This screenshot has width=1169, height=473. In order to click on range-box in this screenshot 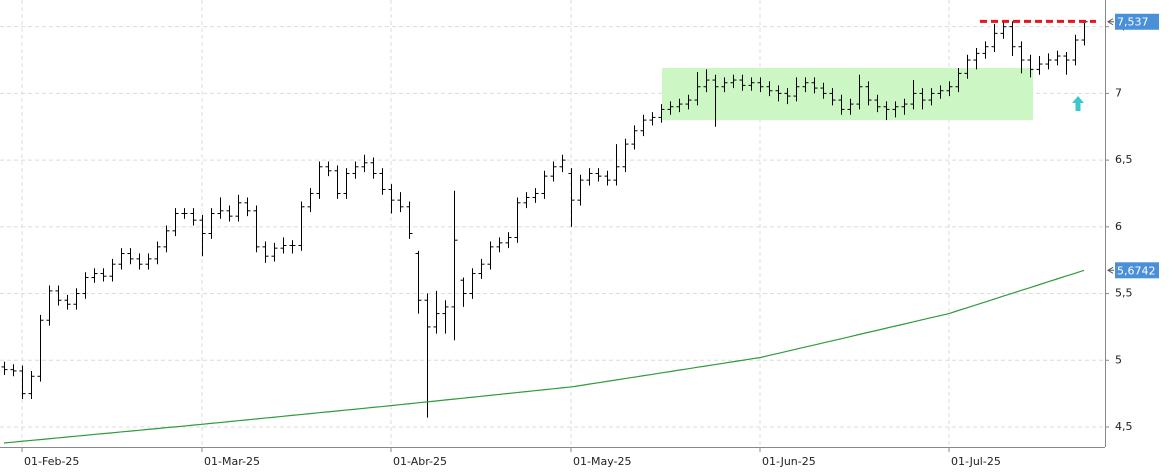, I will do `click(847, 94)`.